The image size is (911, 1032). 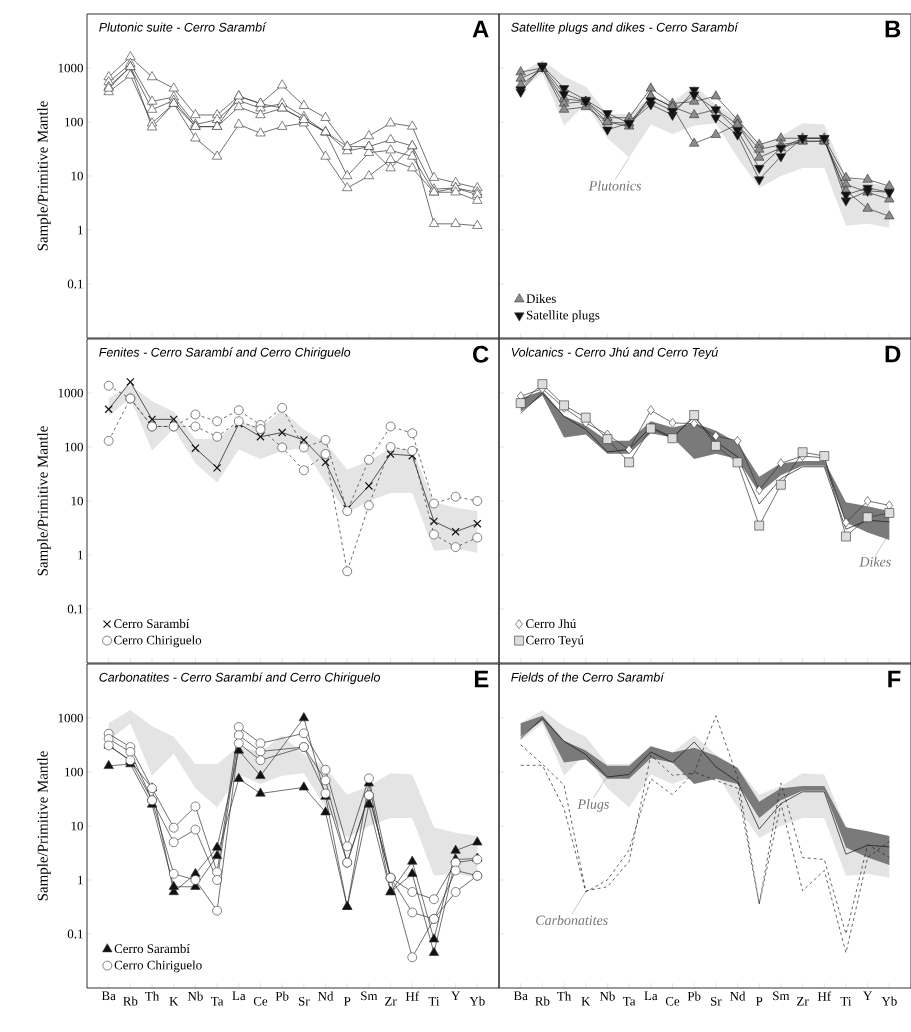 What do you see at coordinates (893, 29) in the screenshot?
I see `chart-subtitle: B` at bounding box center [893, 29].